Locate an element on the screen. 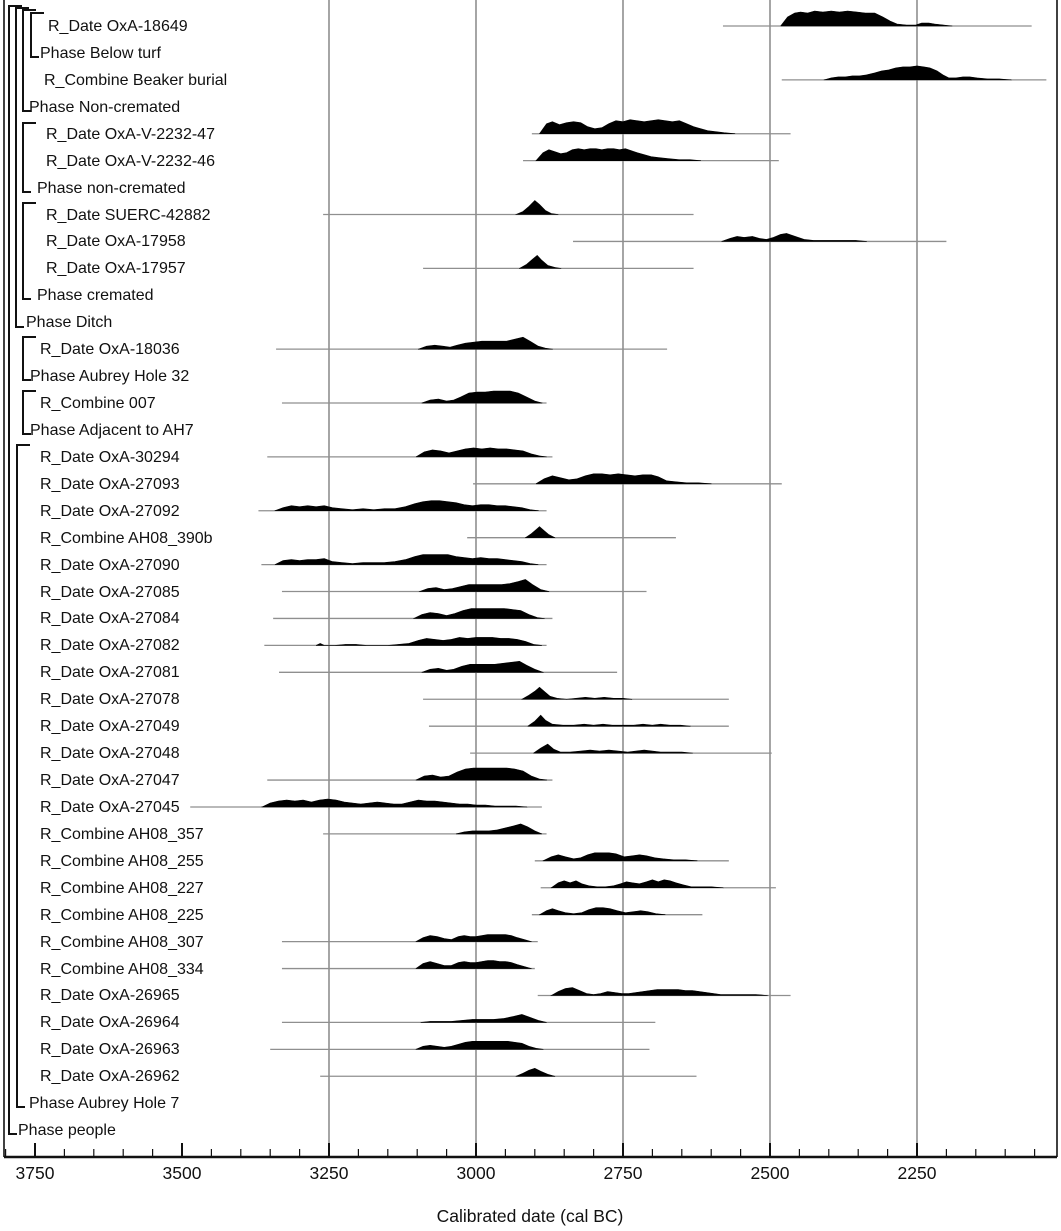 Image resolution: width=1061 pixels, height=1231 pixels. date-row-label: R_Combine Beaker burial is located at coordinates (136, 80).